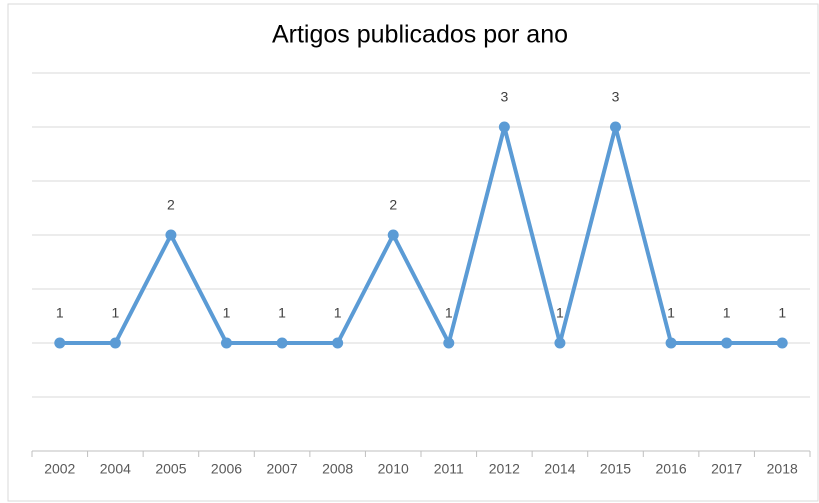 The image size is (819, 503). What do you see at coordinates (115, 469) in the screenshot?
I see `x-tick-label: 2004` at bounding box center [115, 469].